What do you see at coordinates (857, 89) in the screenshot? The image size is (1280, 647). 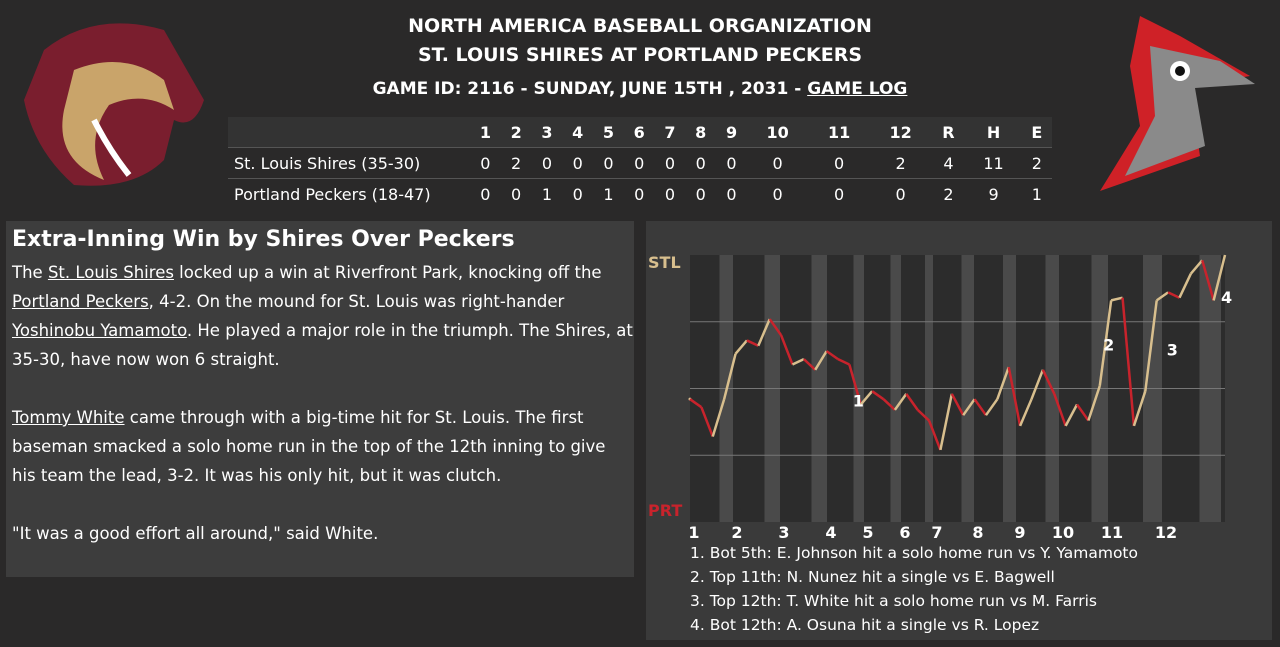 I see `game-log-link: GAME LOG` at bounding box center [857, 89].